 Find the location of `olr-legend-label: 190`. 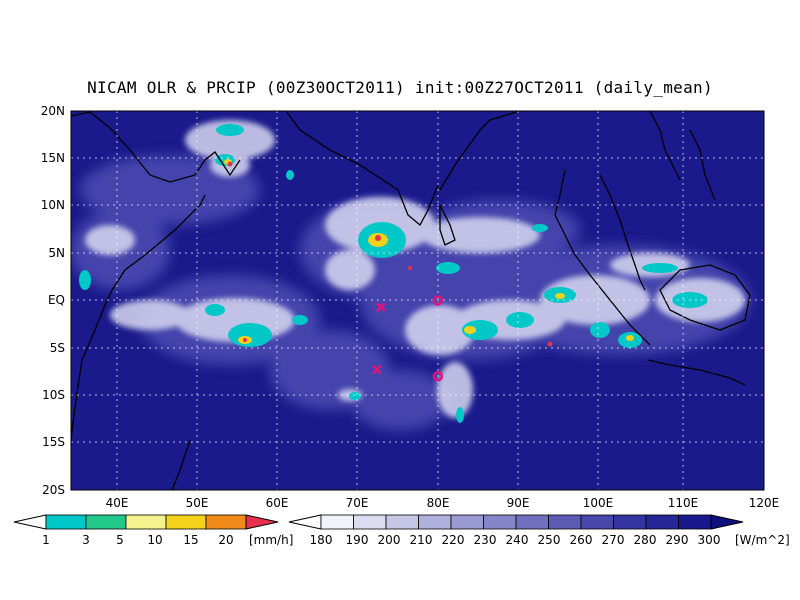

olr-legend-label: 190 is located at coordinates (357, 540).